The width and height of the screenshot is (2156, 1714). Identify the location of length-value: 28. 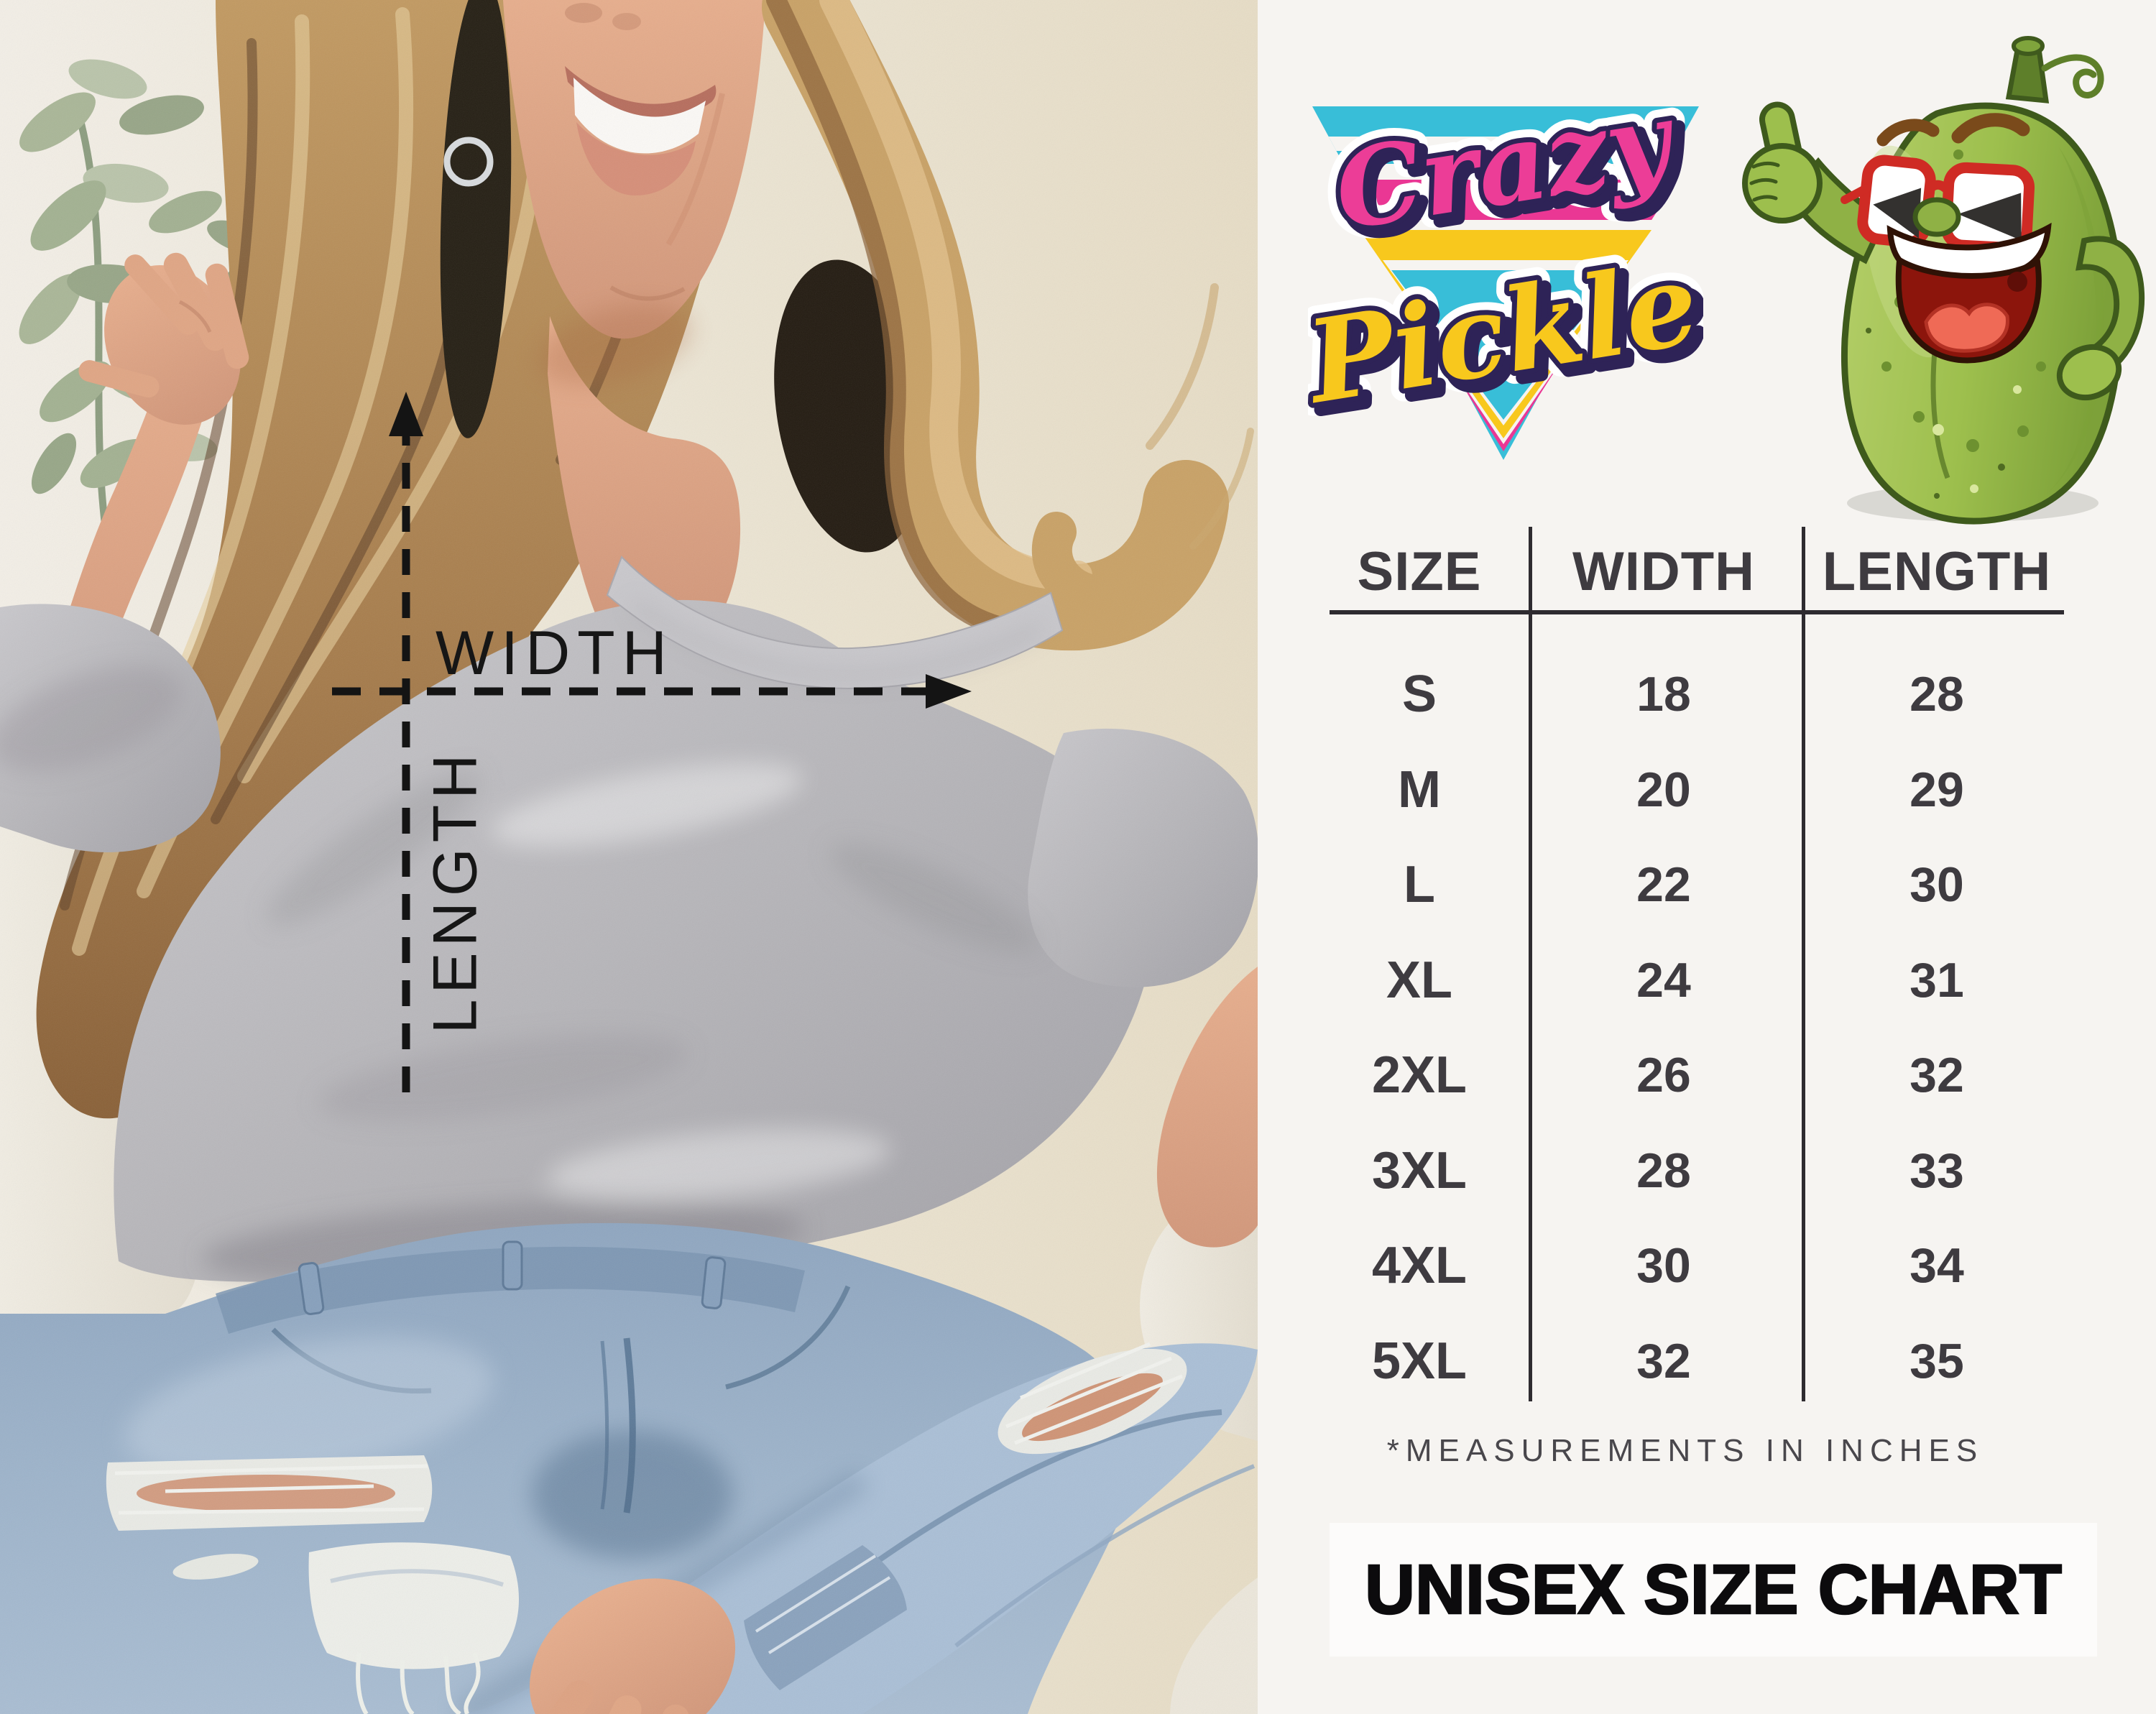
(1937, 694).